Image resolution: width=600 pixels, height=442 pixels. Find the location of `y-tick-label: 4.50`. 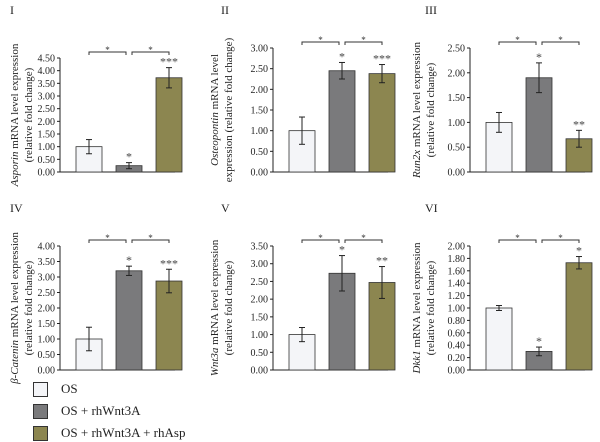

y-tick-label: 4.50 is located at coordinates (47, 59).